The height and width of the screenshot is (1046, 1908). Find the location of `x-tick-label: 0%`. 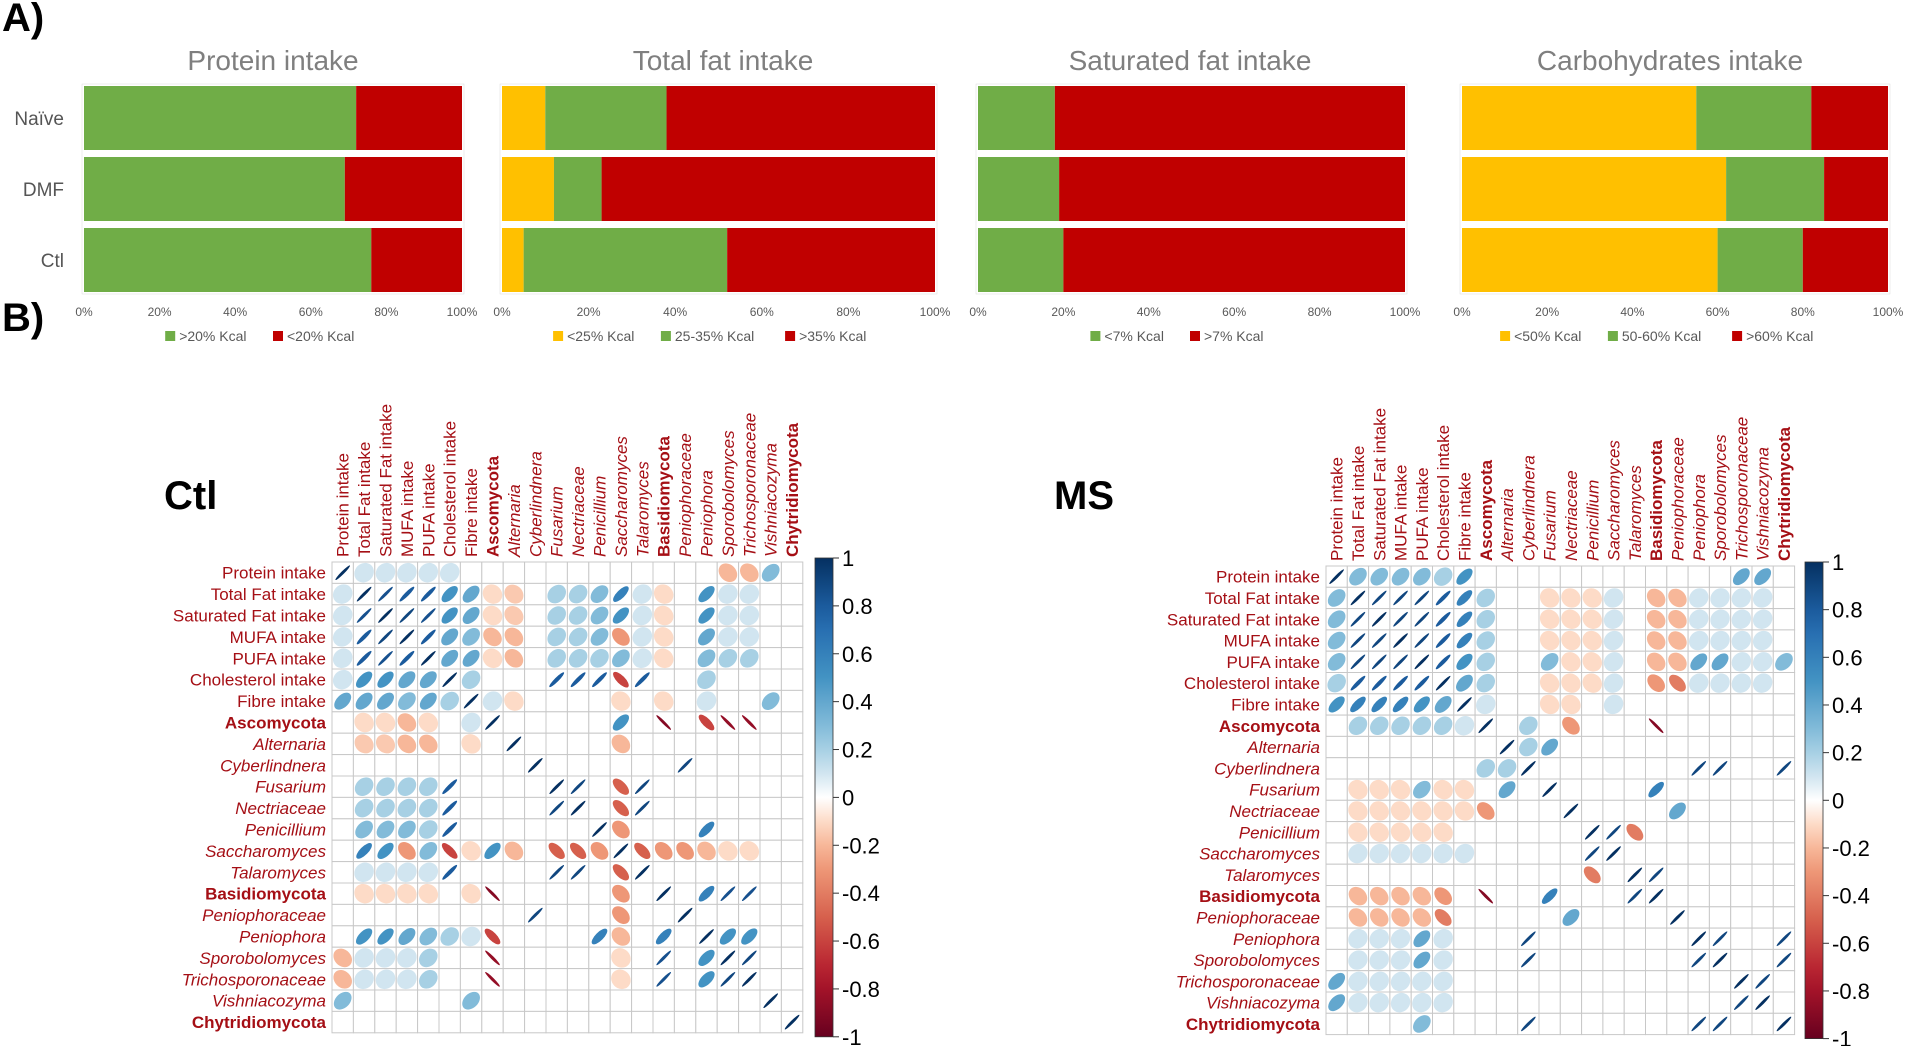

x-tick-label: 0% is located at coordinates (502, 312).